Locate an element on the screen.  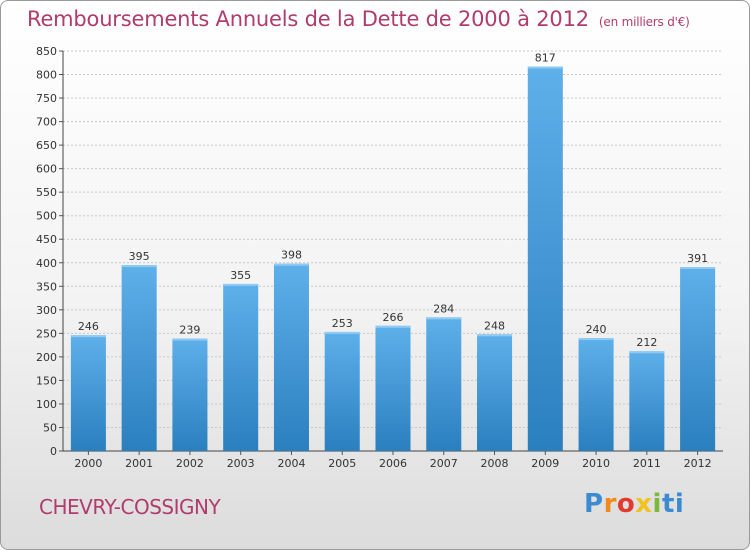
y-tick-label: 600 is located at coordinates (46, 169).